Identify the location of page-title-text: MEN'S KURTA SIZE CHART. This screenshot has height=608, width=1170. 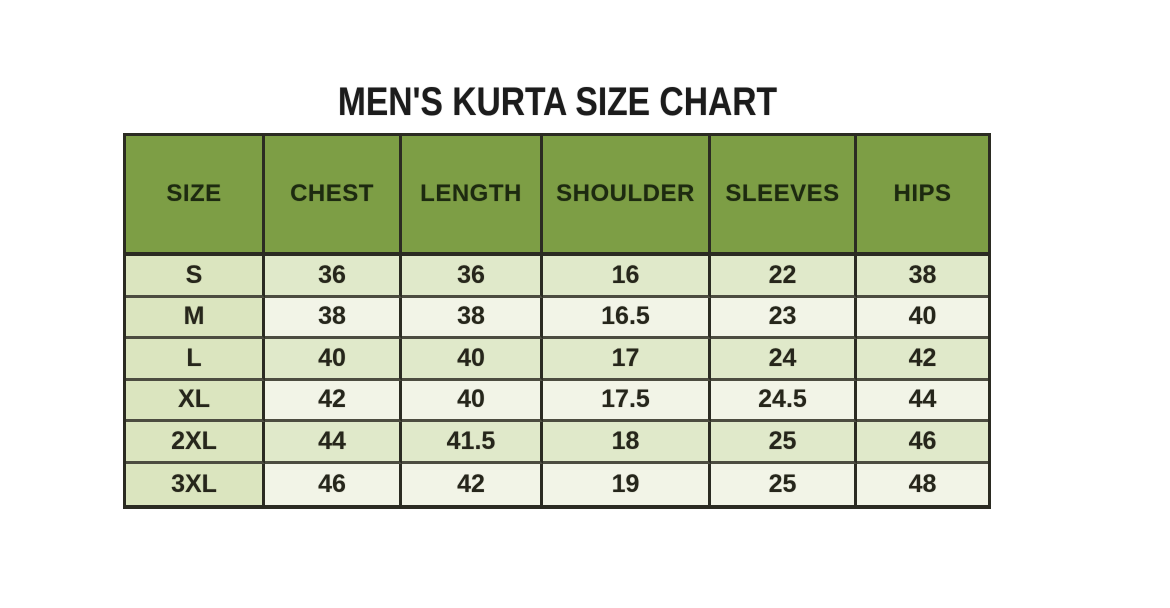
(557, 102).